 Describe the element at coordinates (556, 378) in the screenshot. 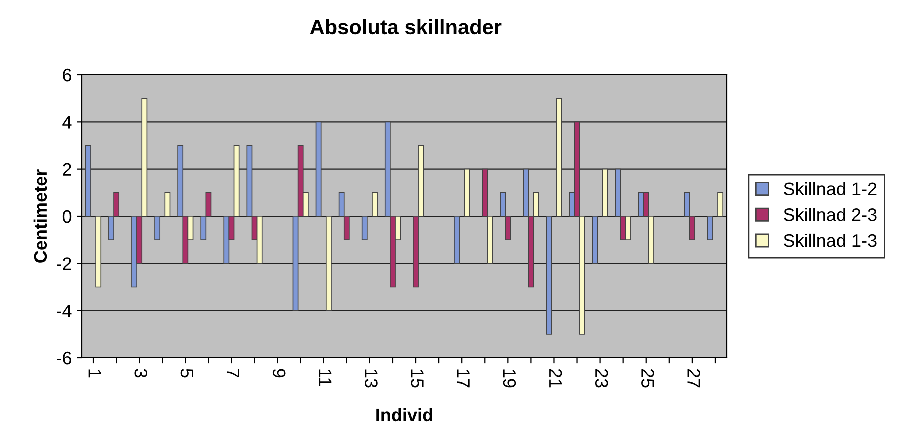

I see `x-tick-label: 21` at that location.